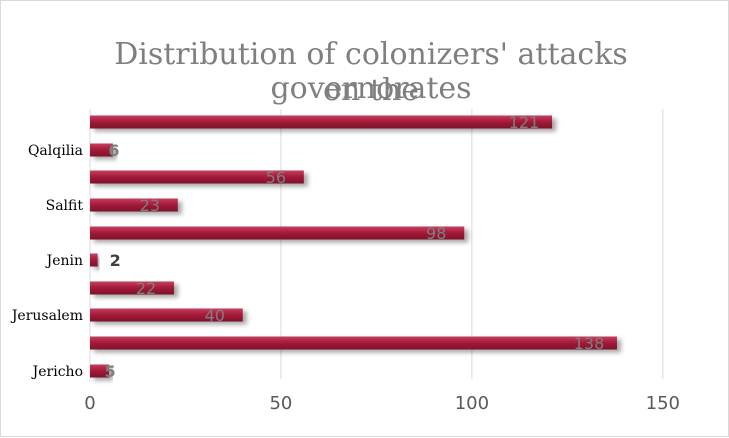  What do you see at coordinates (371, 88) in the screenshot?
I see `chart-title-line-2: governorates` at bounding box center [371, 88].